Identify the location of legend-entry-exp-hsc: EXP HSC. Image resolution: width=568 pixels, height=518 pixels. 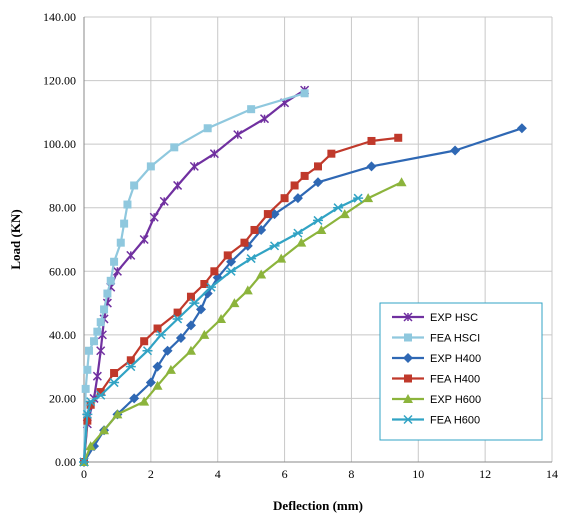
(435, 318).